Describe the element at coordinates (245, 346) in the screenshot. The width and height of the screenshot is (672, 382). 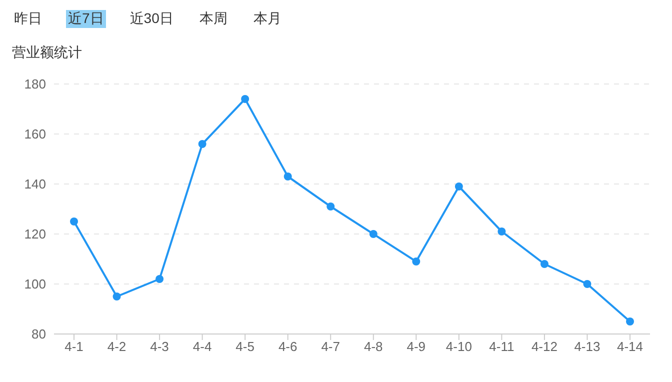
I see `x-tick-label: 4-5` at that location.